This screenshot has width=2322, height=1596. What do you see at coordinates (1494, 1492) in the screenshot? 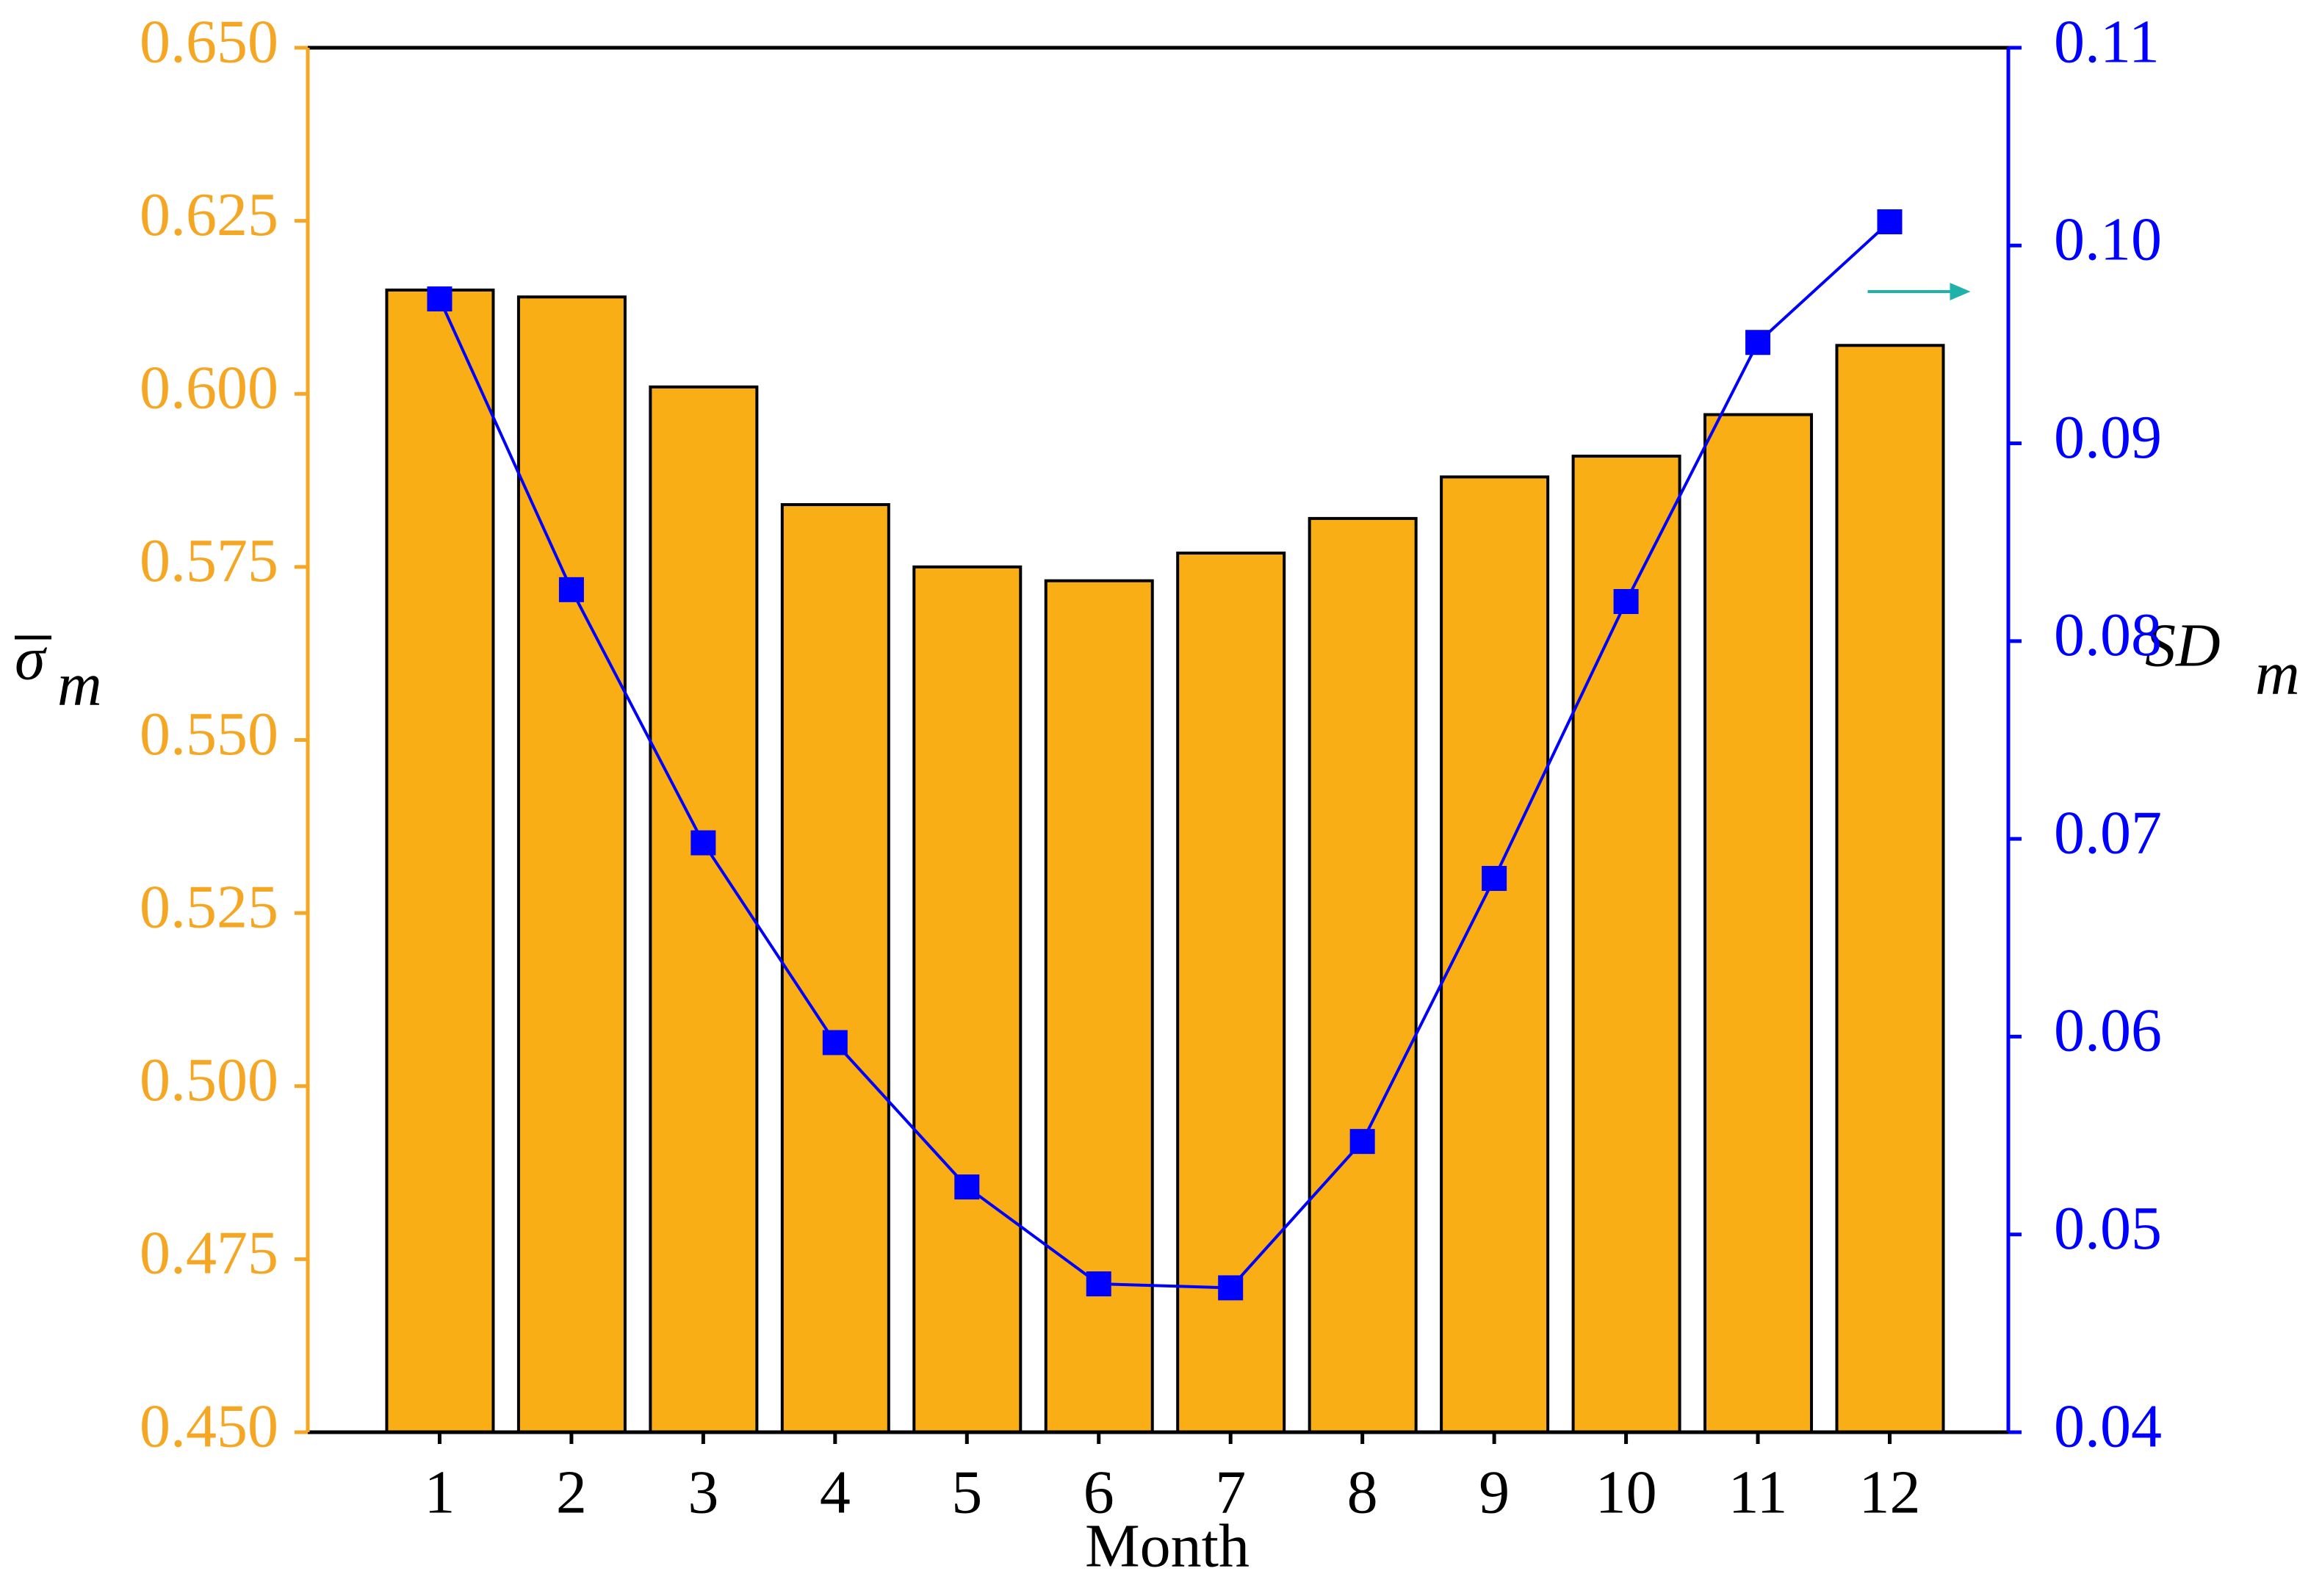
I see `x-tick-label: 9` at bounding box center [1494, 1492].